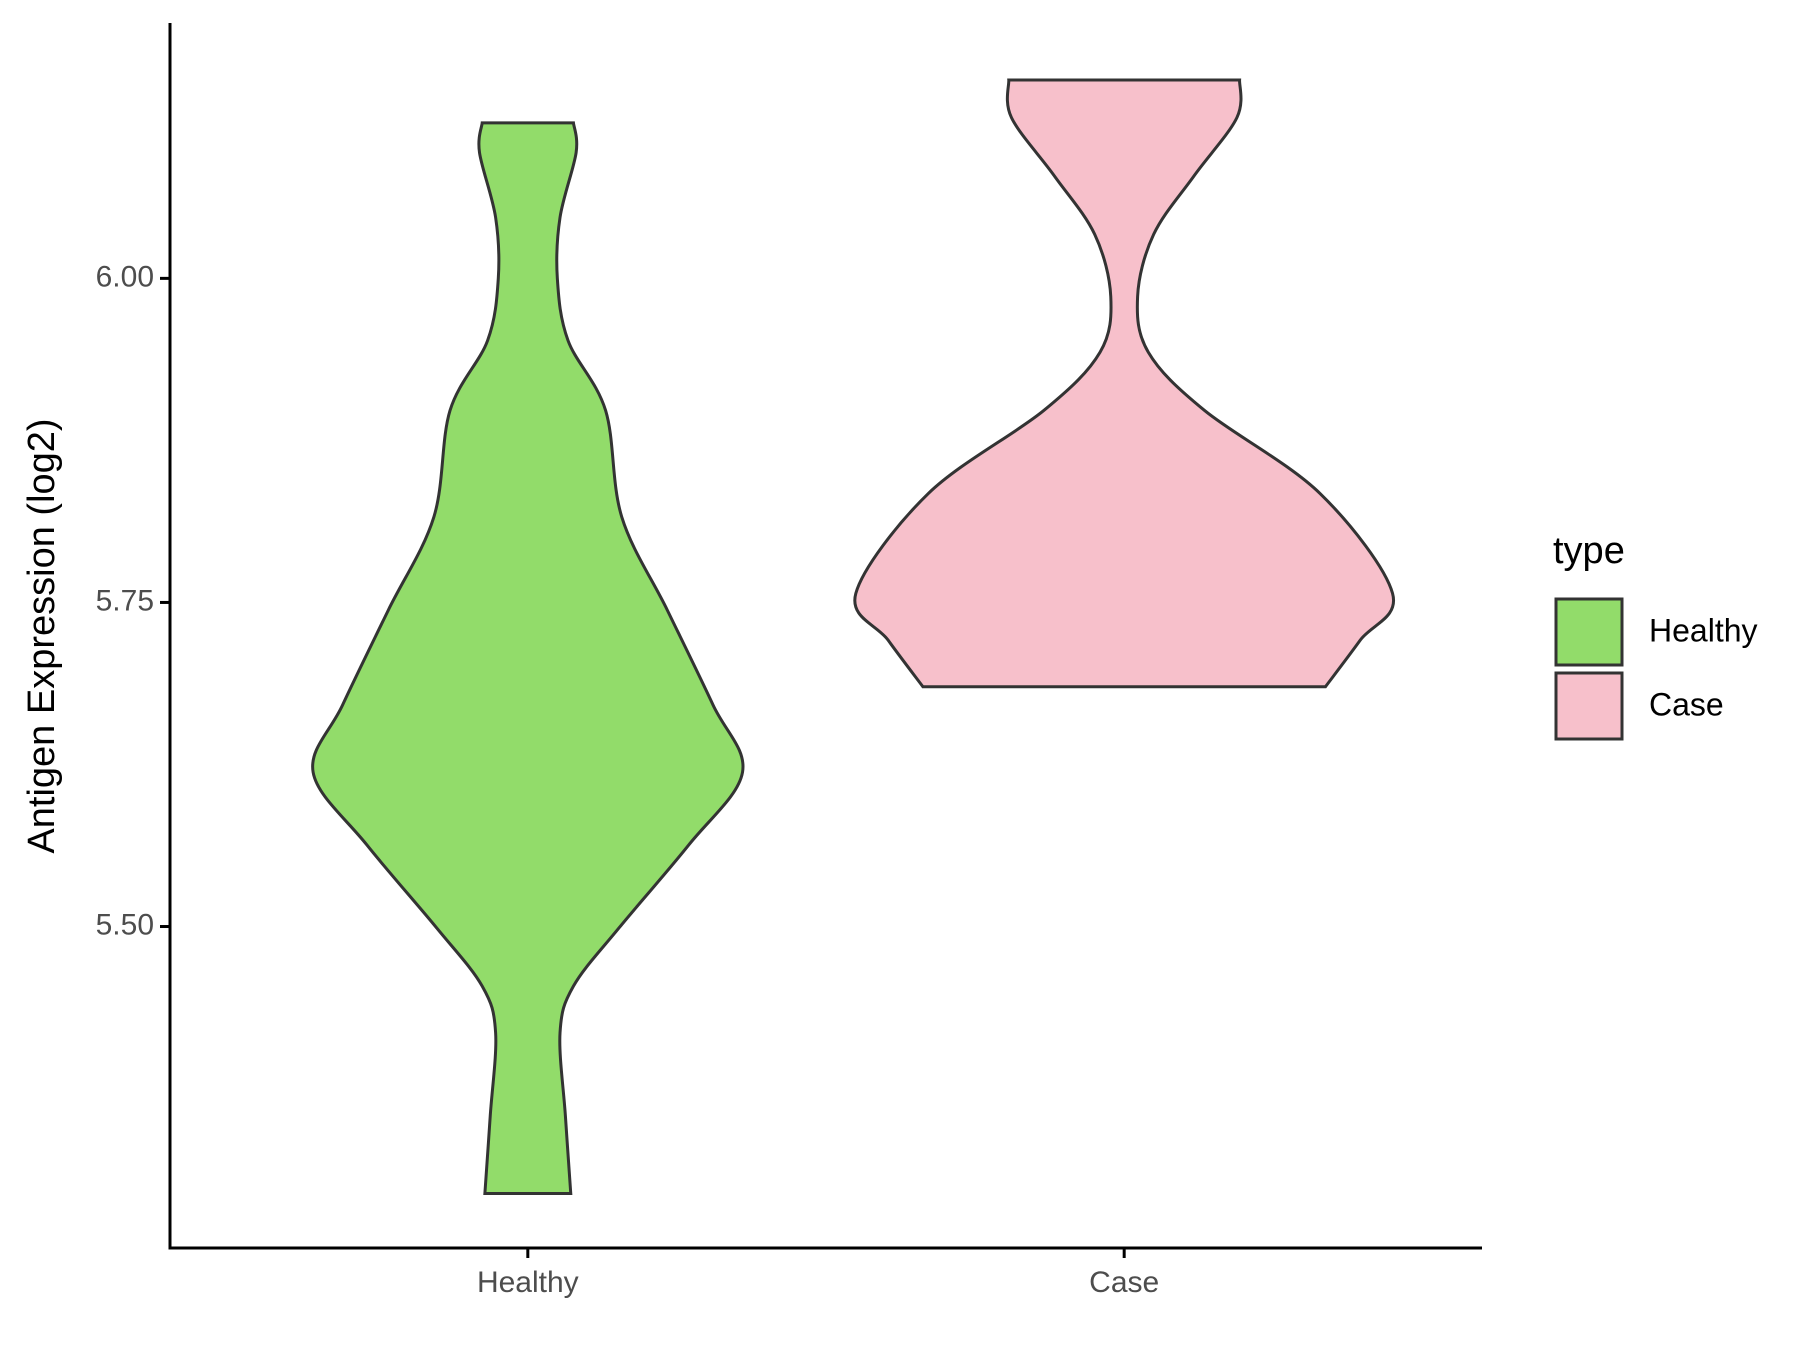 The width and height of the screenshot is (1800, 1350). What do you see at coordinates (42, 635) in the screenshot?
I see `y-axis-title: Antigen Expression (log2)` at bounding box center [42, 635].